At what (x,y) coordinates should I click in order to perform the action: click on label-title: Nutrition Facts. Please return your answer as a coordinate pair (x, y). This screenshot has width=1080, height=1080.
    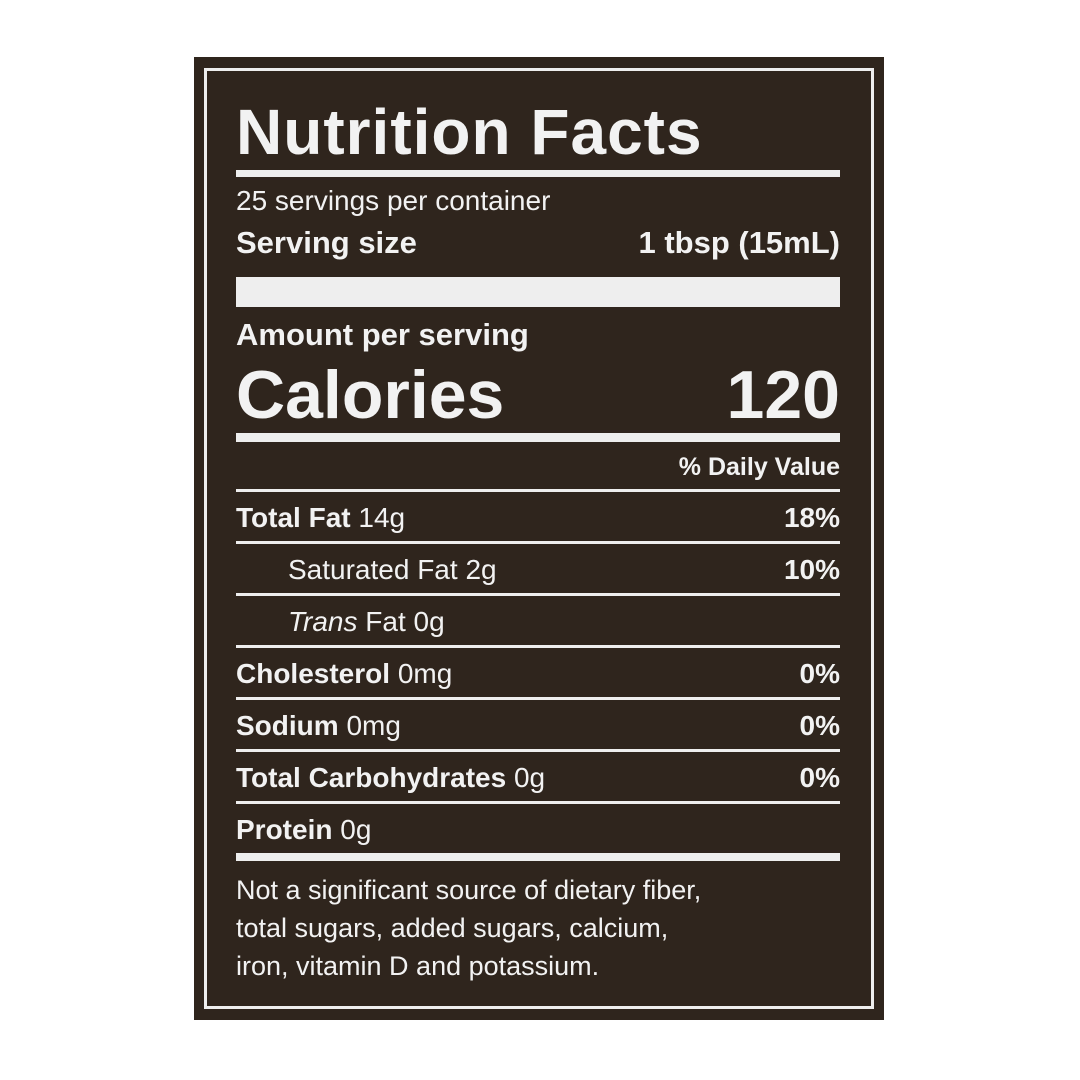
    Looking at the image, I should click on (469, 132).